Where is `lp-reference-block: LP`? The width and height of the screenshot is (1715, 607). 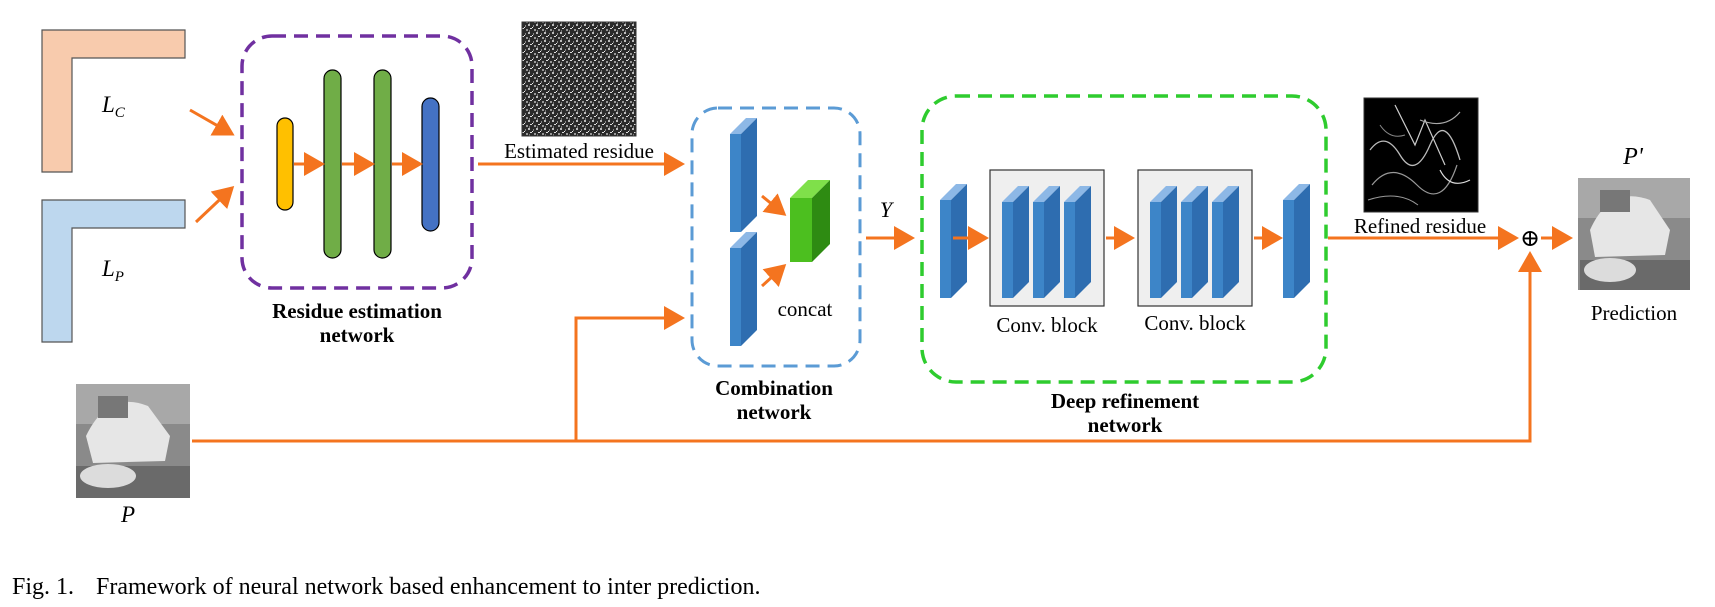 lp-reference-block: LP is located at coordinates (113, 271).